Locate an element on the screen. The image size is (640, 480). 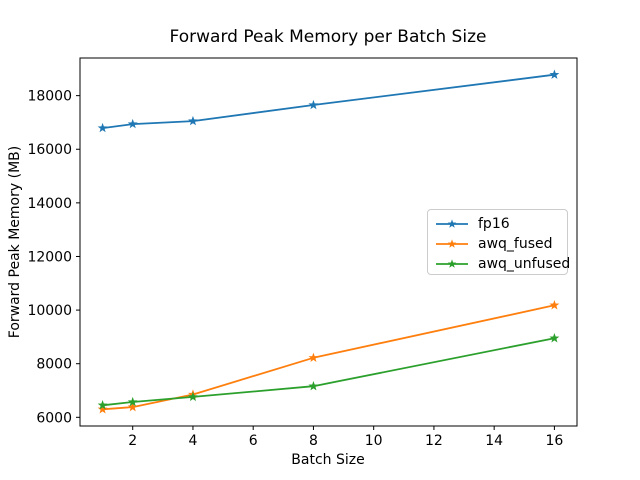
chart-title: Forward Peak Memory per Batch Size is located at coordinates (328, 37).